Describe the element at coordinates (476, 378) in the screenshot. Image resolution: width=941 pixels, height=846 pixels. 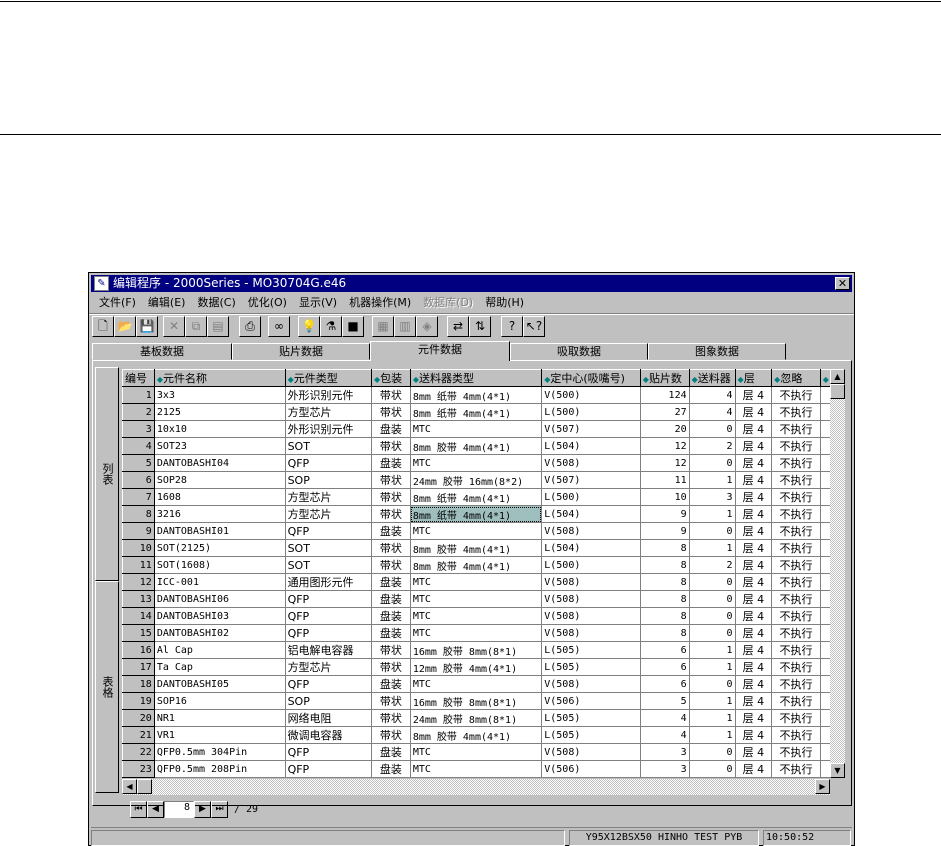
I see `column-header-4: ◆送料器类型` at that location.